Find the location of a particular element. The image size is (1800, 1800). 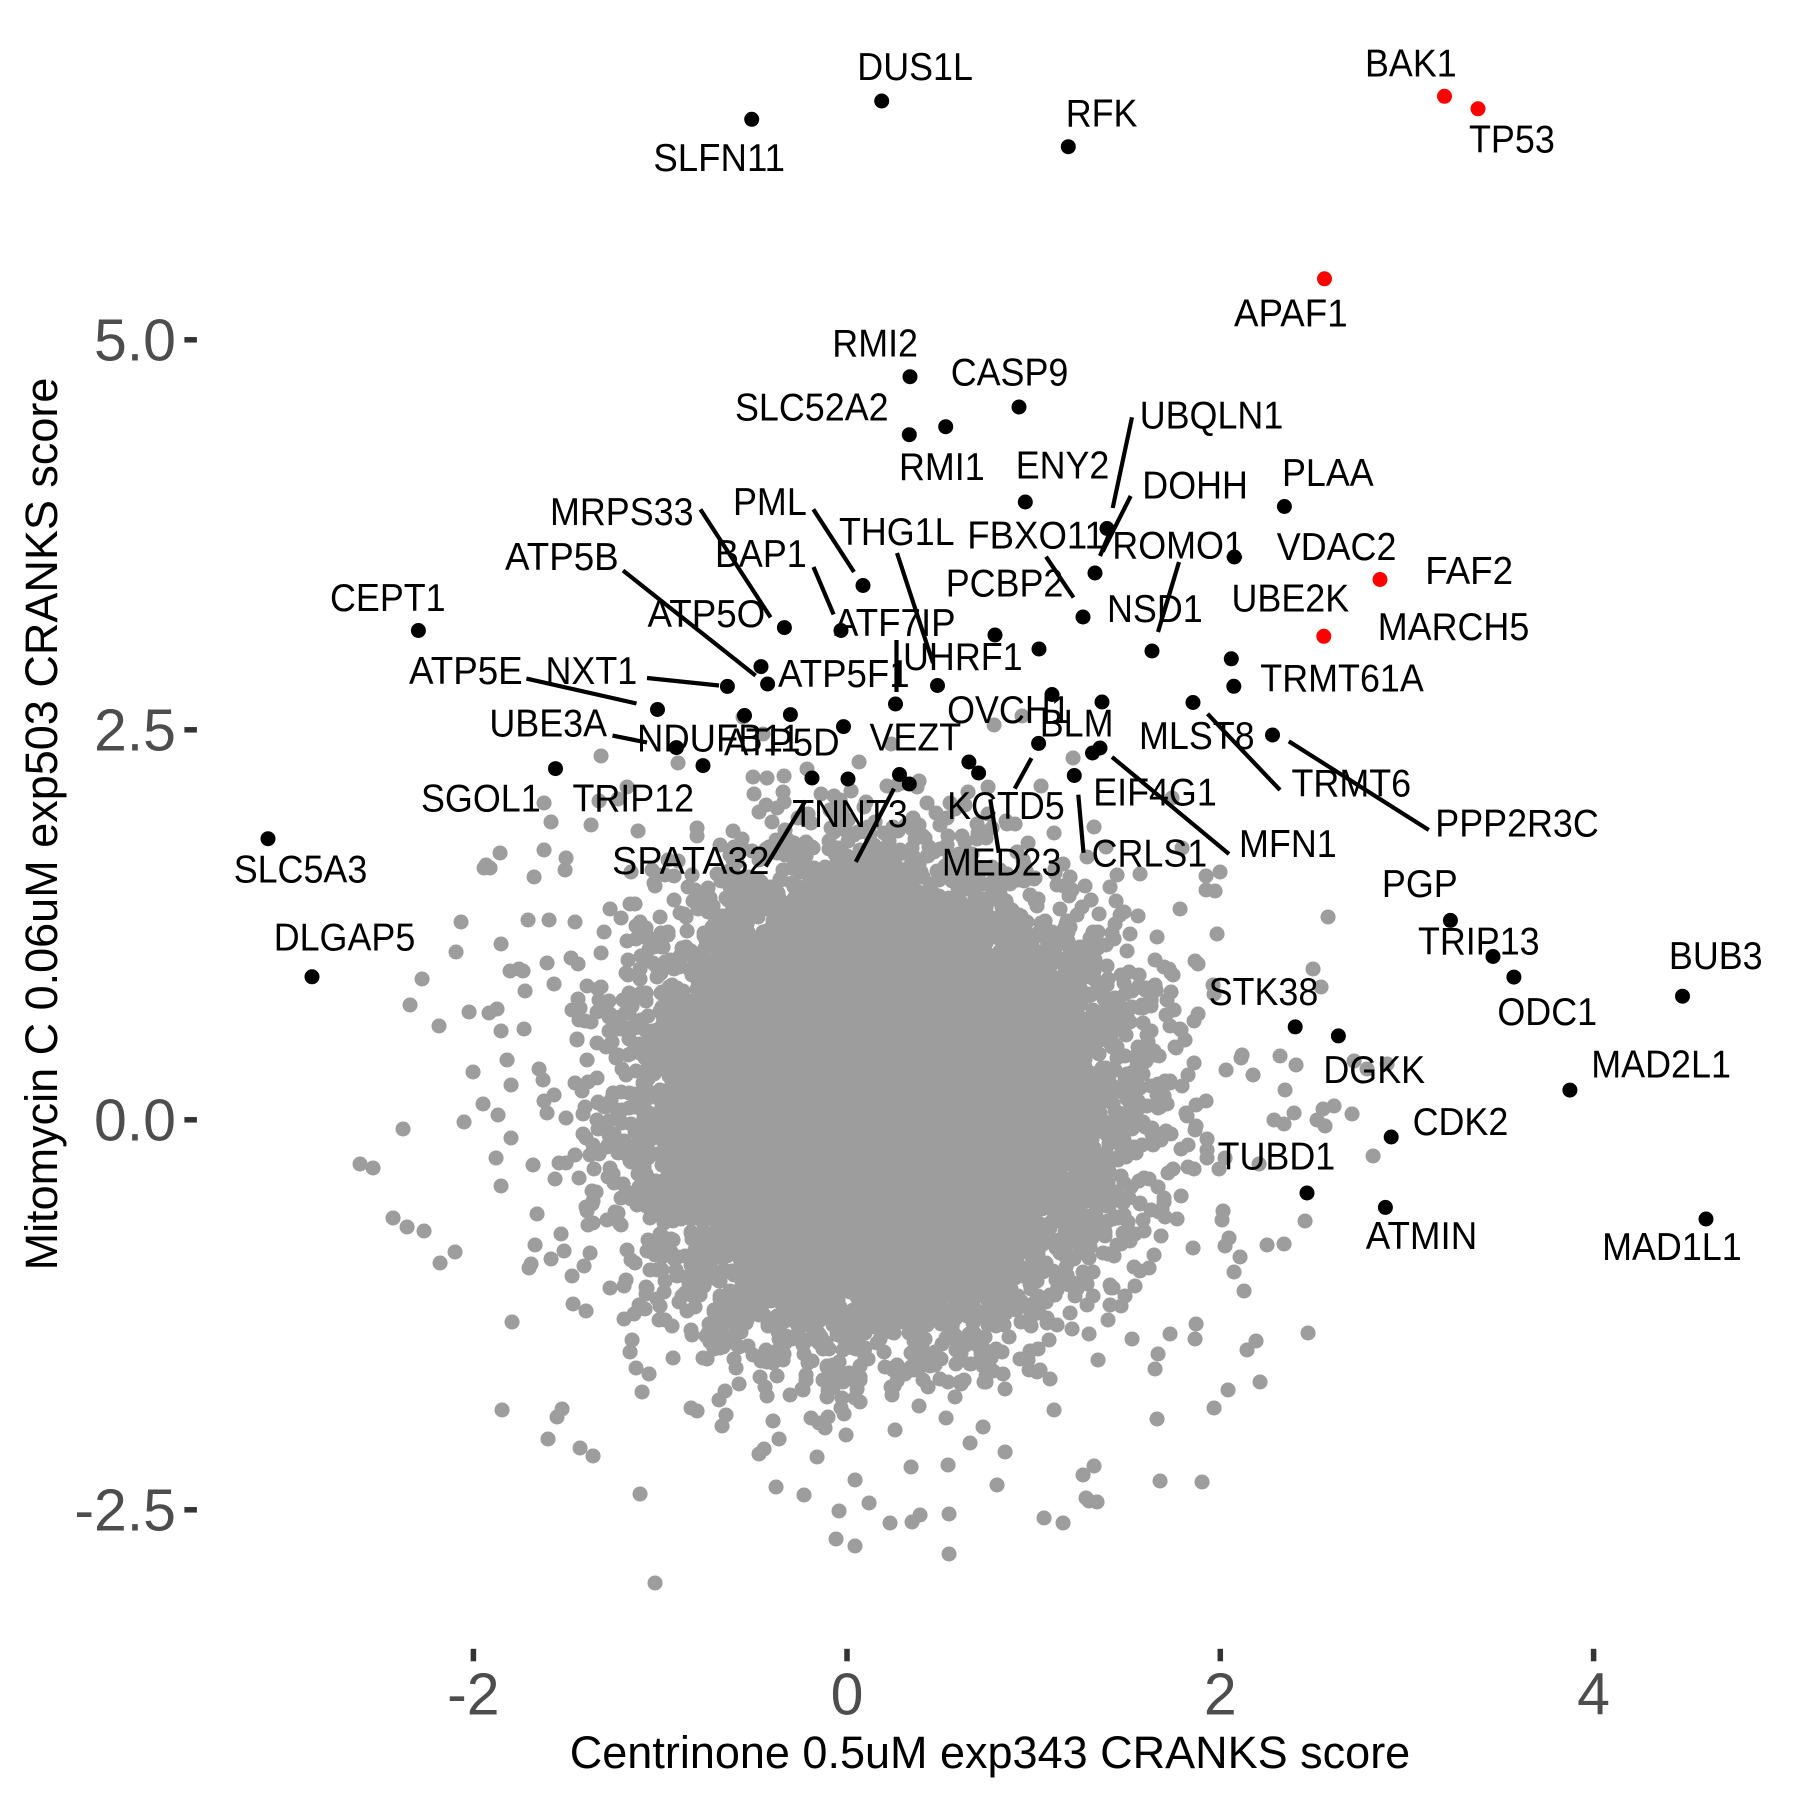

svg-text: BUB3 is located at coordinates (1716, 956).